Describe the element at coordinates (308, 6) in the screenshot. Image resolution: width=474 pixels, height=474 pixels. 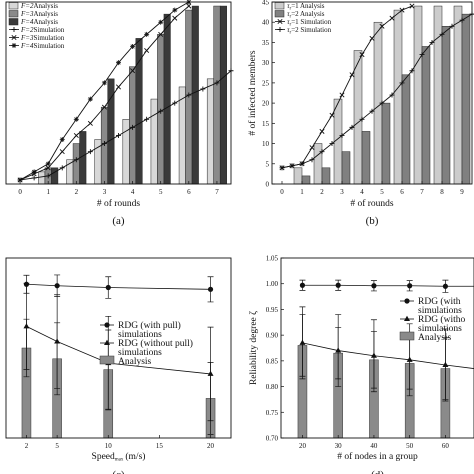
I see `legend-label-rest: =1 Analysis` at that location.